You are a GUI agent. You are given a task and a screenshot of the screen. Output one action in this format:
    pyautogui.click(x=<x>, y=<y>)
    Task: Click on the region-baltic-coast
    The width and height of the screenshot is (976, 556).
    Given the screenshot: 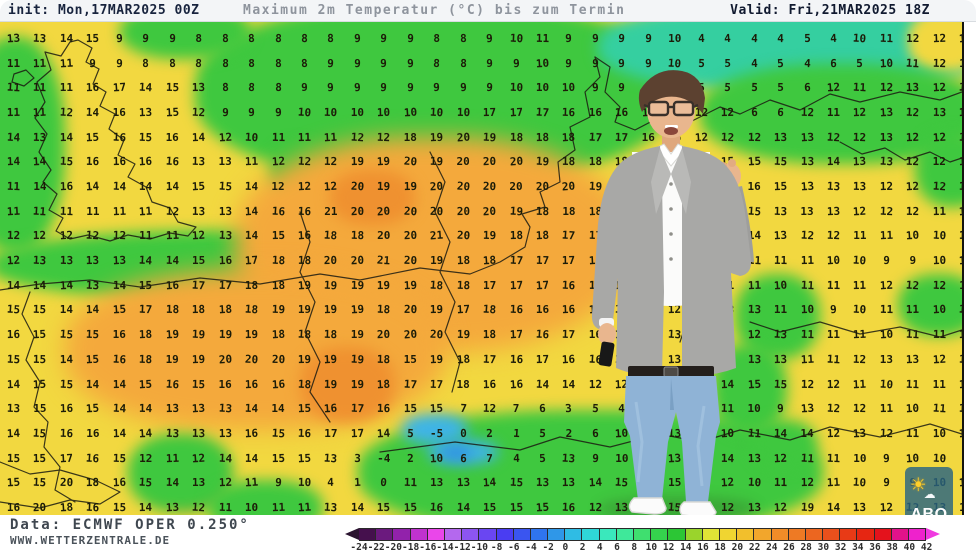 What is the action you would take?
    pyautogui.click(x=831, y=114)
    